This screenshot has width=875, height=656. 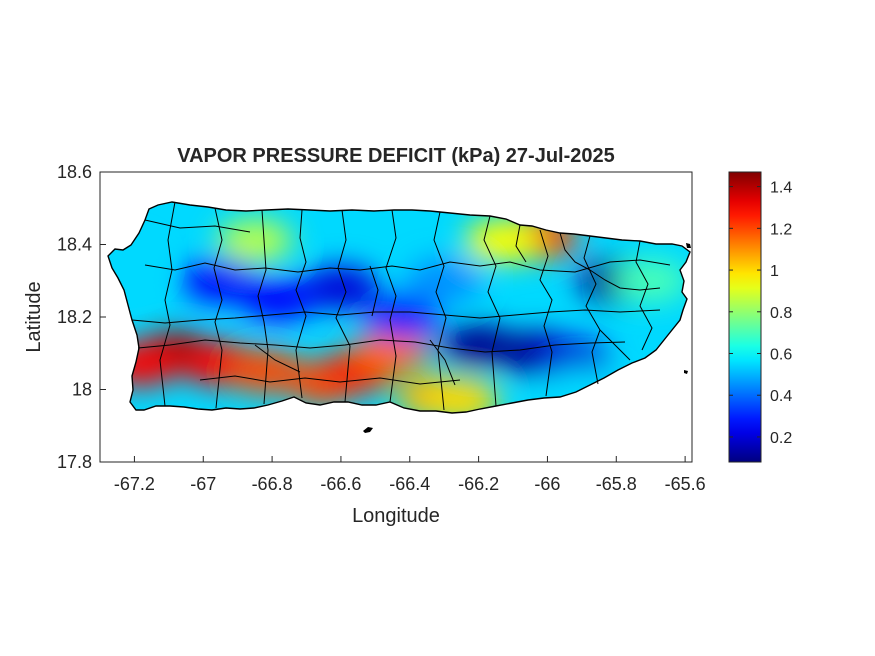 I want to click on colorbar-tick-label: 0.2, so click(x=781, y=438).